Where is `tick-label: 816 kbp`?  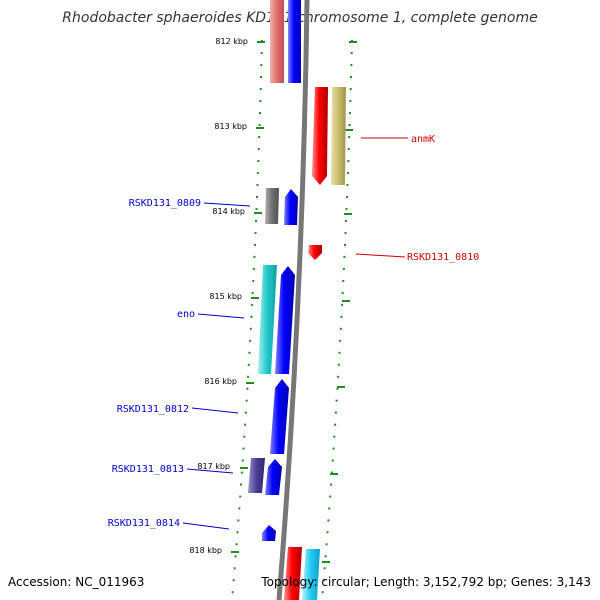 tick-label: 816 kbp is located at coordinates (220, 381).